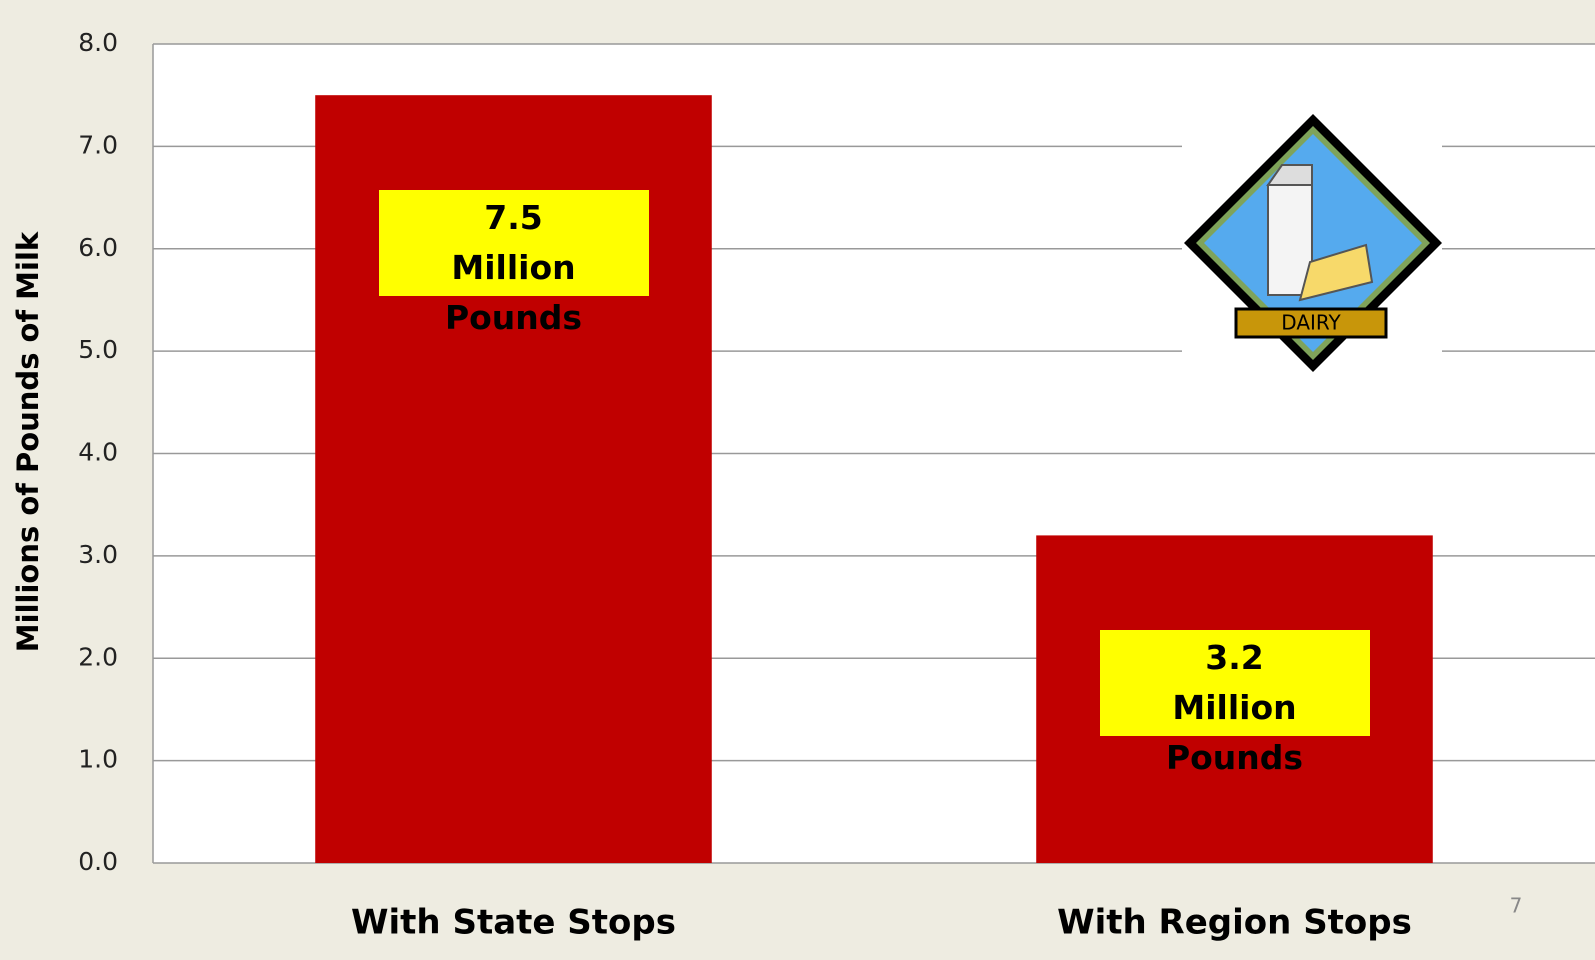 The width and height of the screenshot is (1595, 960). I want to click on y-axis-label: Millions of Pounds of Milk, so click(28, 441).